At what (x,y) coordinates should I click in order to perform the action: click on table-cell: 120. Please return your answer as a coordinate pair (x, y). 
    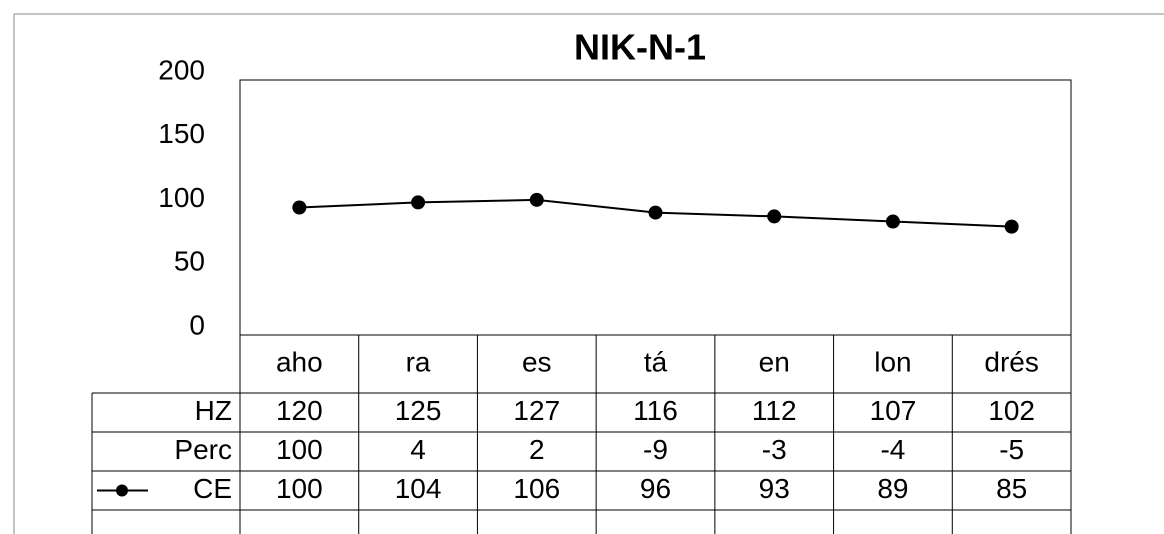
    Looking at the image, I should click on (299, 410).